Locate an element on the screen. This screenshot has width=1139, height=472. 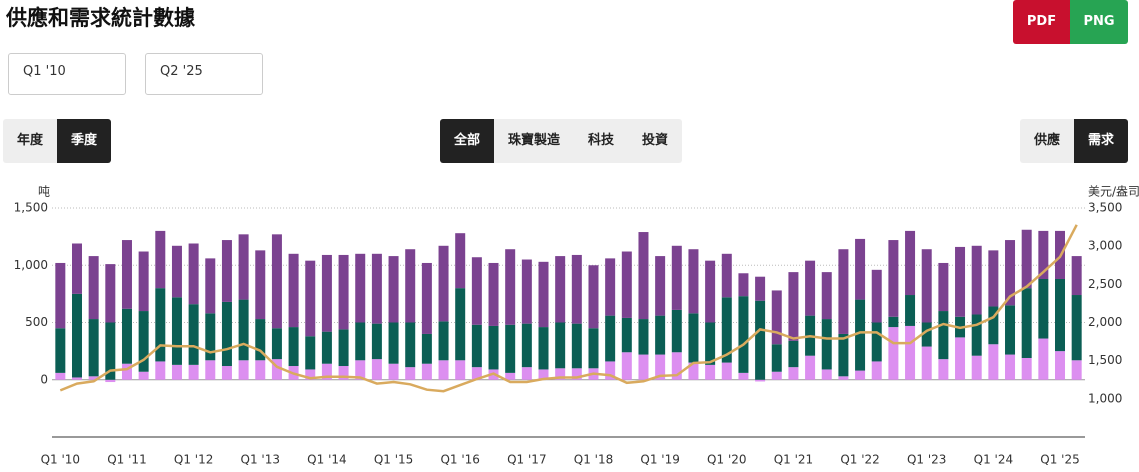
y2-tick-label: 1,000 is located at coordinates (1105, 398).